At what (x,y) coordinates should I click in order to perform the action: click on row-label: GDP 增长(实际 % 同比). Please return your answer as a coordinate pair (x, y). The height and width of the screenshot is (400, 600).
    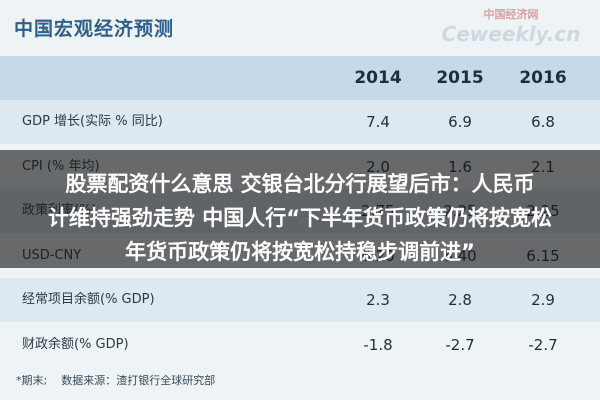
    Looking at the image, I should click on (92, 121).